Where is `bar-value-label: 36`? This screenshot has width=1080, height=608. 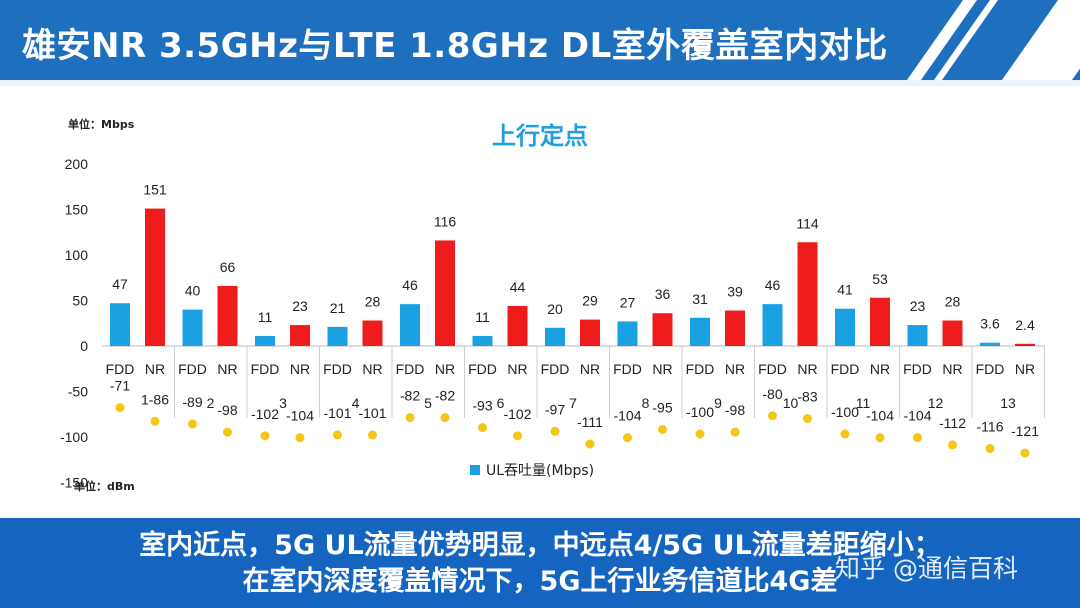
bar-value-label: 36 is located at coordinates (663, 294).